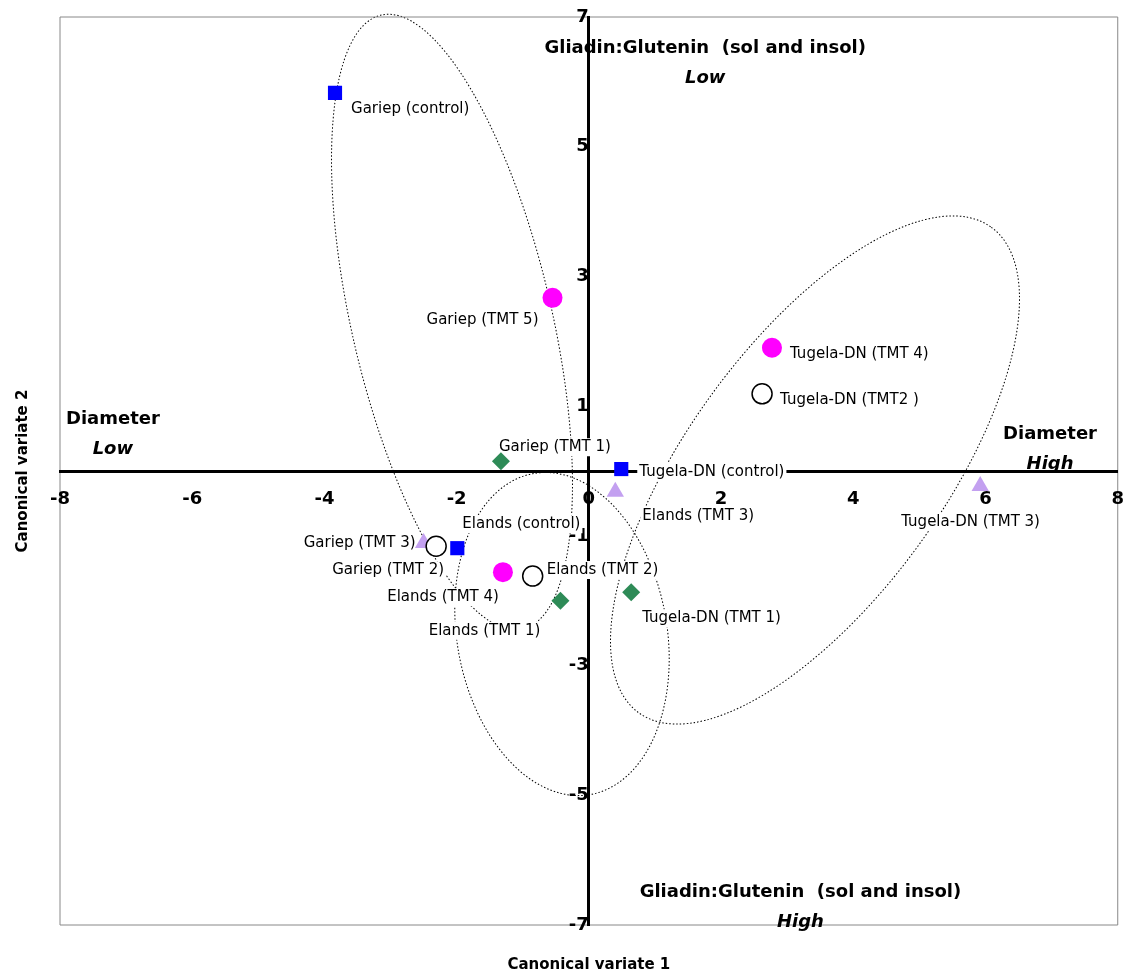 The height and width of the screenshot is (978, 1136). What do you see at coordinates (582, 404) in the screenshot?
I see `y-tick-label: 1` at bounding box center [582, 404].